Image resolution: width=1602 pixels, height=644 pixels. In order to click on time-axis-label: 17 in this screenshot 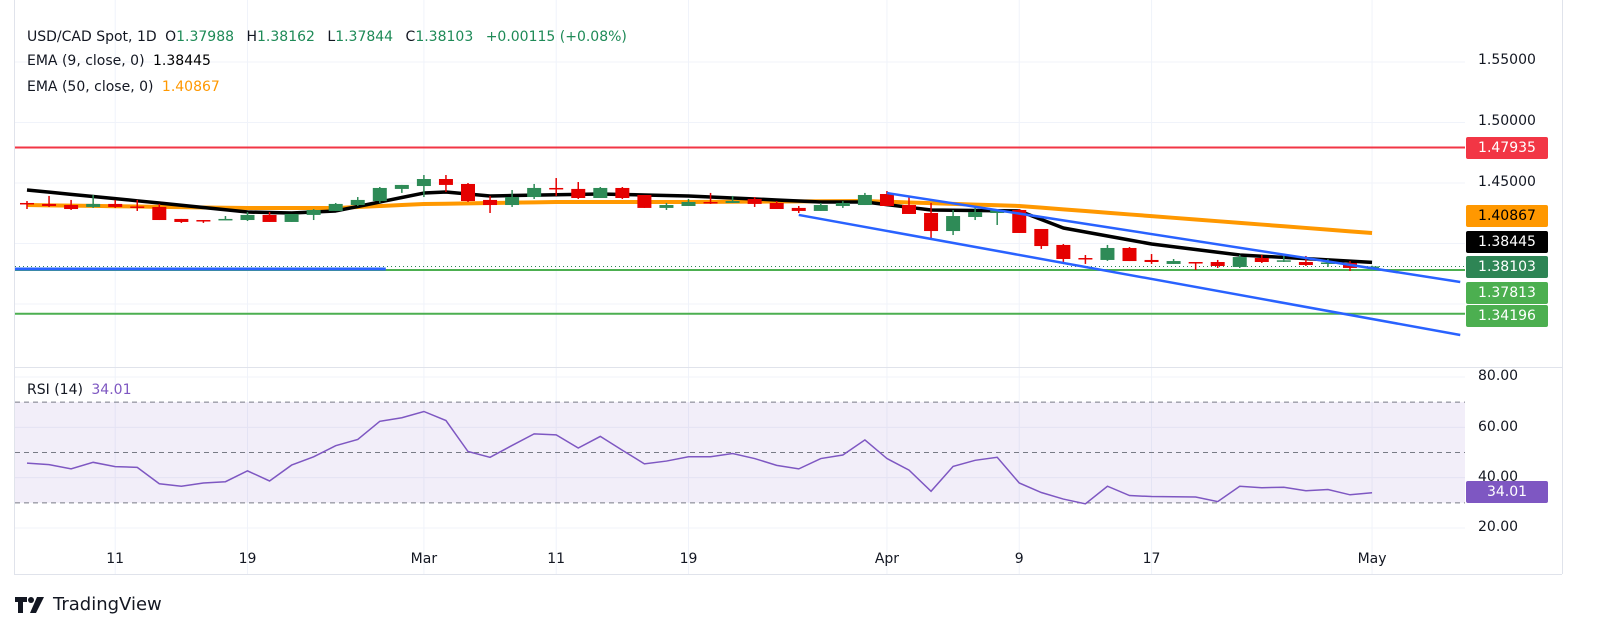, I will do `click(1151, 559)`.